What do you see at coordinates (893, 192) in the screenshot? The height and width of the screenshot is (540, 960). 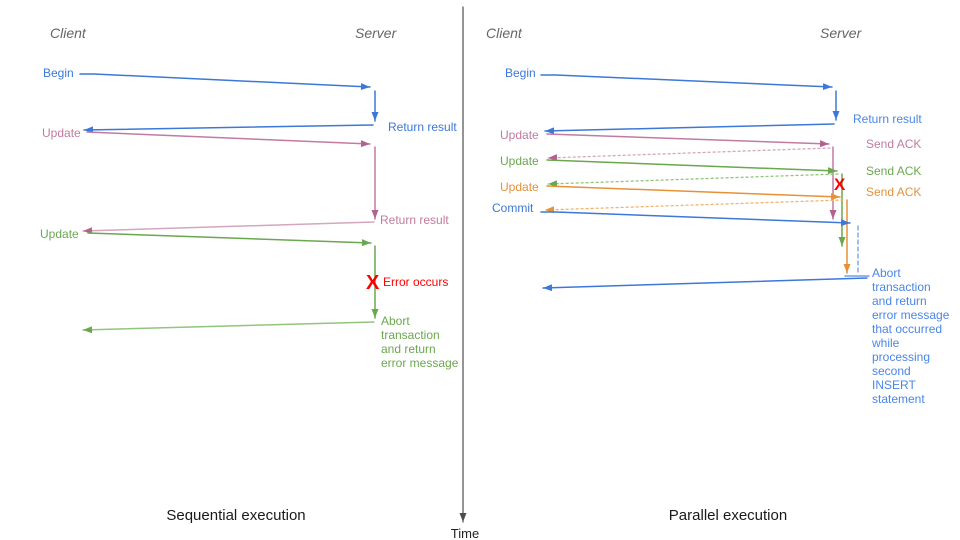 I see `right-send-ack-3-label: Send ACK` at bounding box center [893, 192].